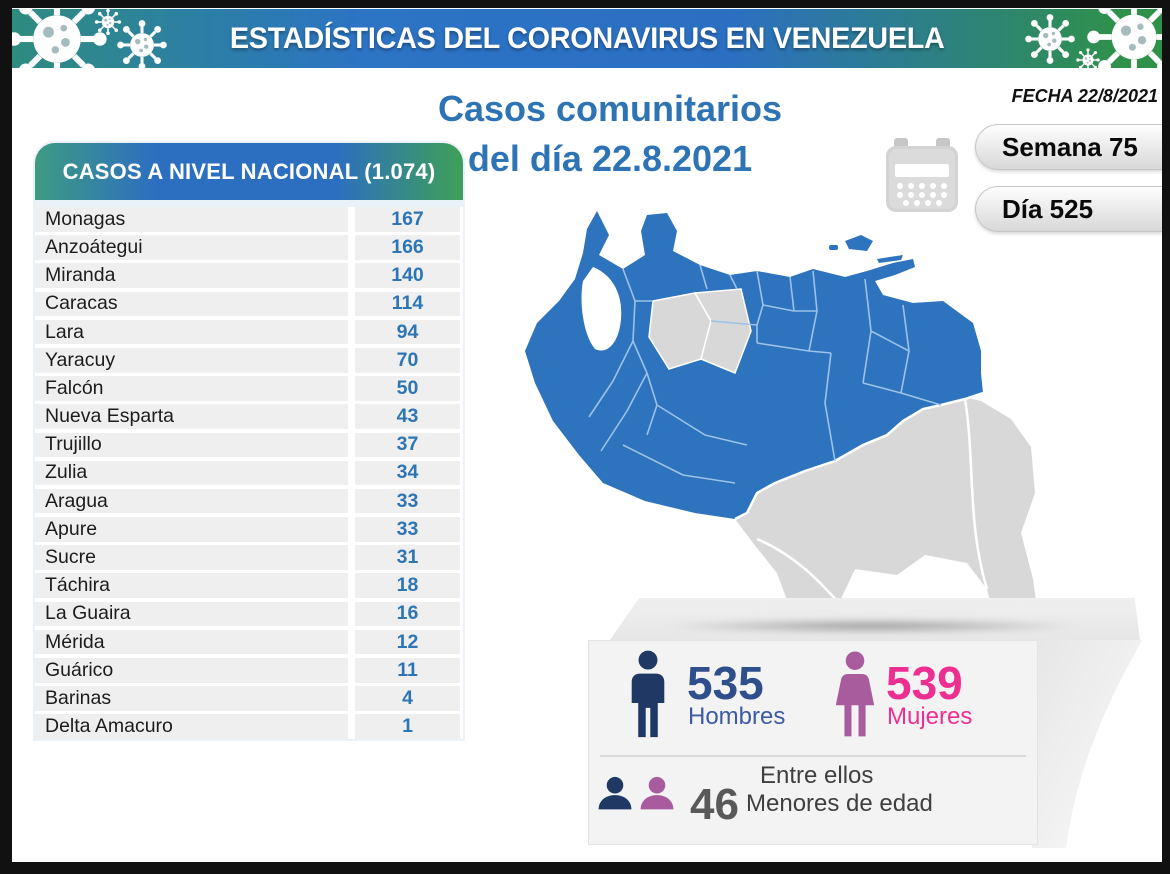  Describe the element at coordinates (191, 670) in the screenshot. I see `state-name: Guárico` at that location.